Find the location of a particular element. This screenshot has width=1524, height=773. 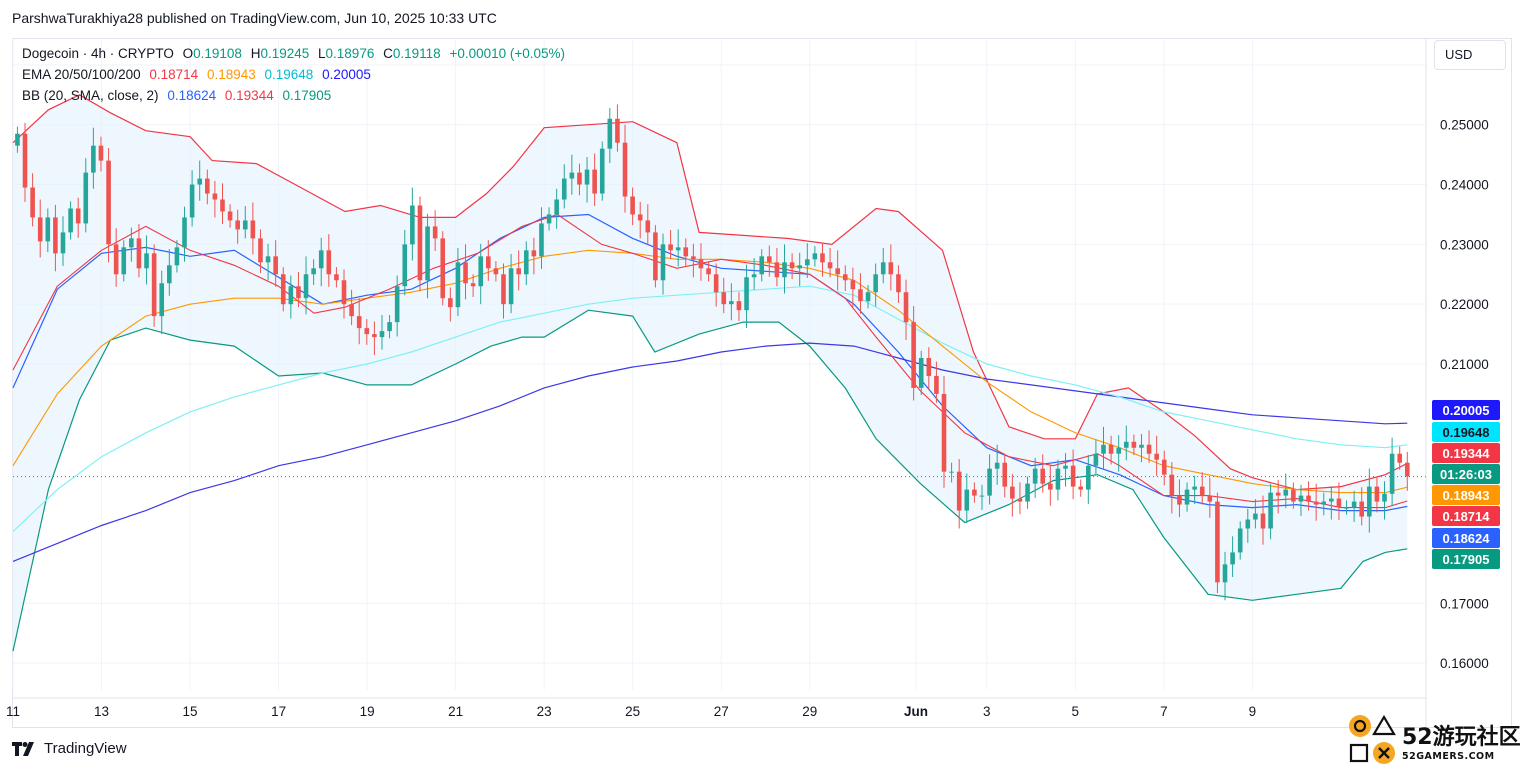

ema100-value: 0.19648 is located at coordinates (289, 74).